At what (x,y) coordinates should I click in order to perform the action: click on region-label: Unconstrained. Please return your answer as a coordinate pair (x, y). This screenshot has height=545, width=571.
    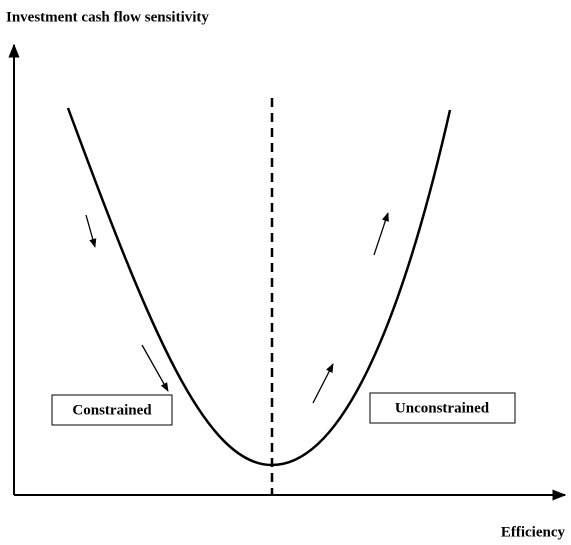
    Looking at the image, I should click on (442, 408).